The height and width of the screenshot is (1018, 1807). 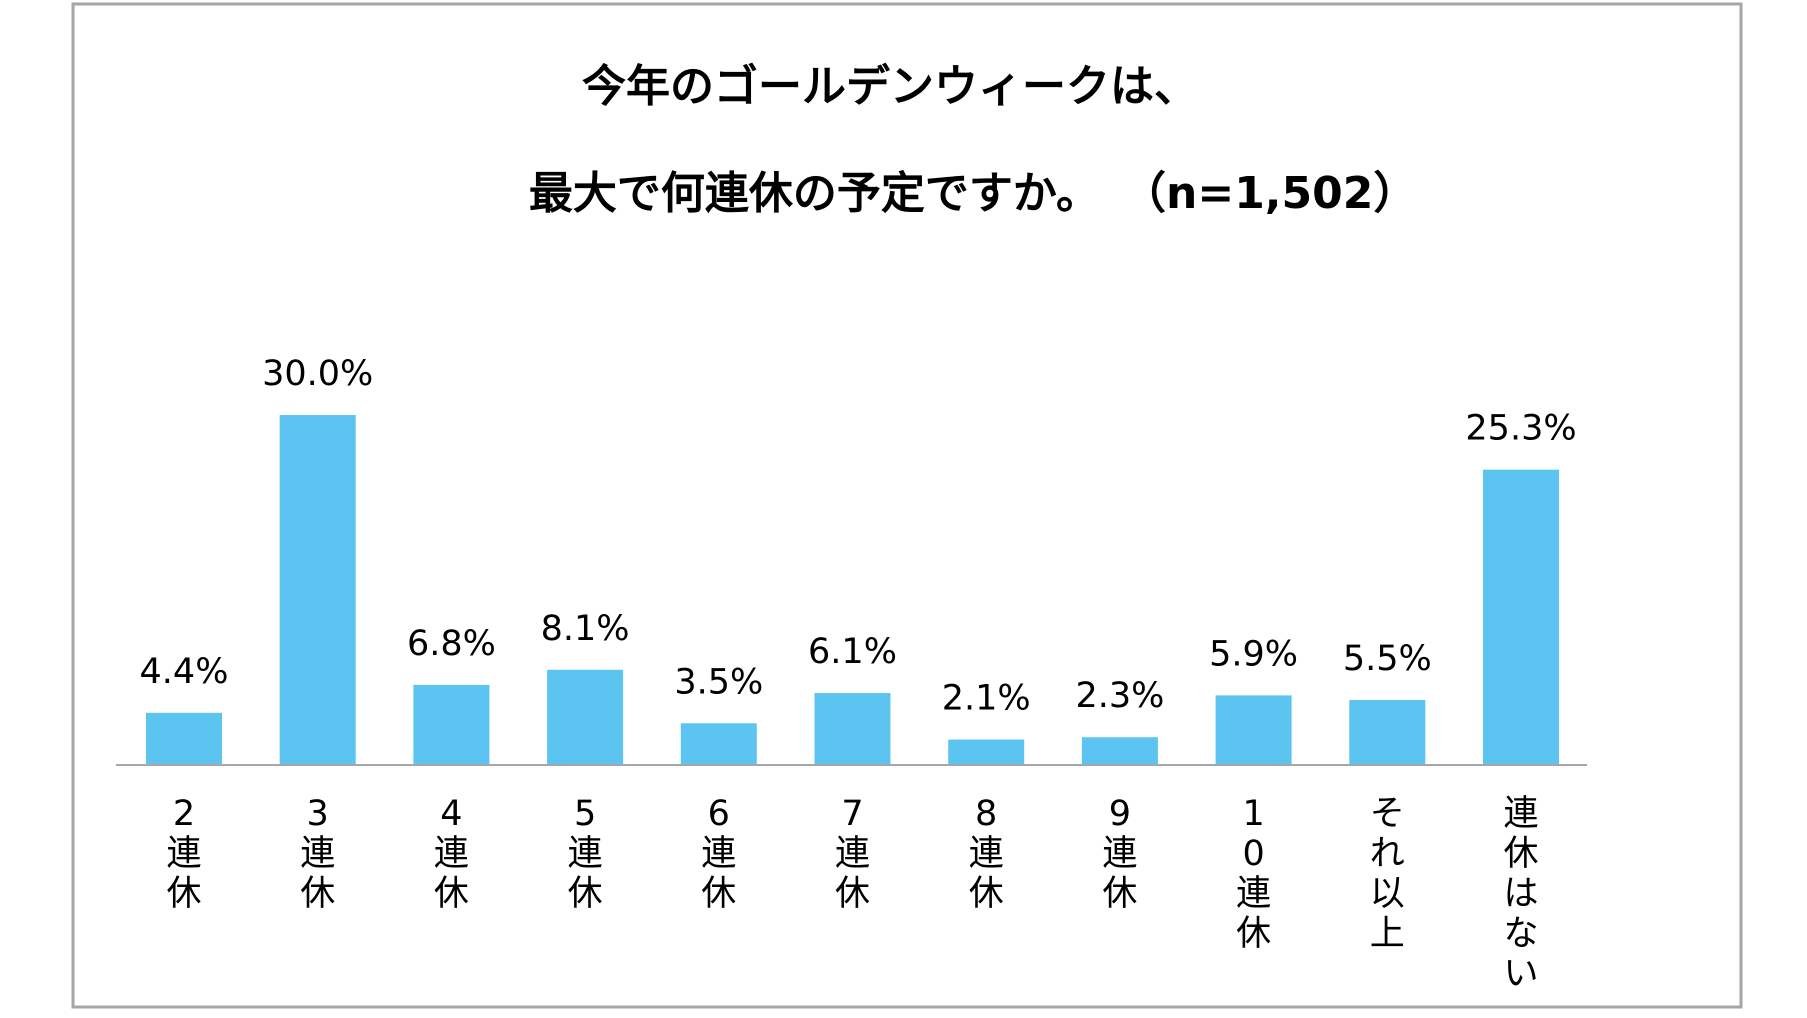 I want to click on category-label: 6 連休, so click(x=718, y=854).